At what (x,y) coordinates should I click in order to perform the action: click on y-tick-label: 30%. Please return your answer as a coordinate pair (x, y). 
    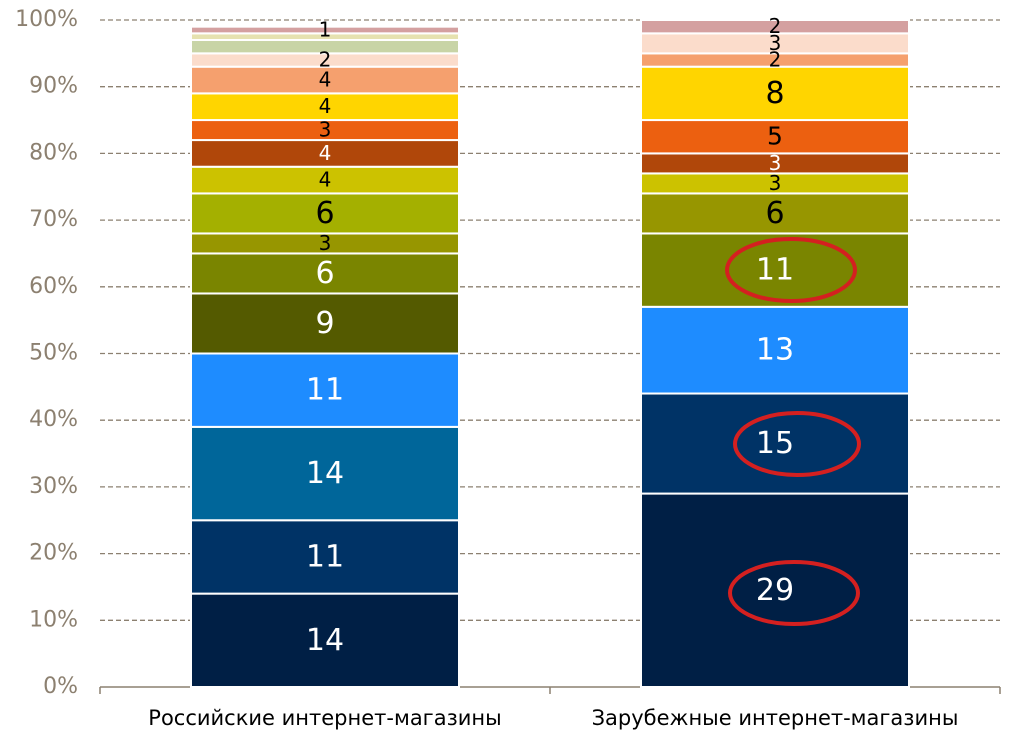
    Looking at the image, I should click on (53, 486).